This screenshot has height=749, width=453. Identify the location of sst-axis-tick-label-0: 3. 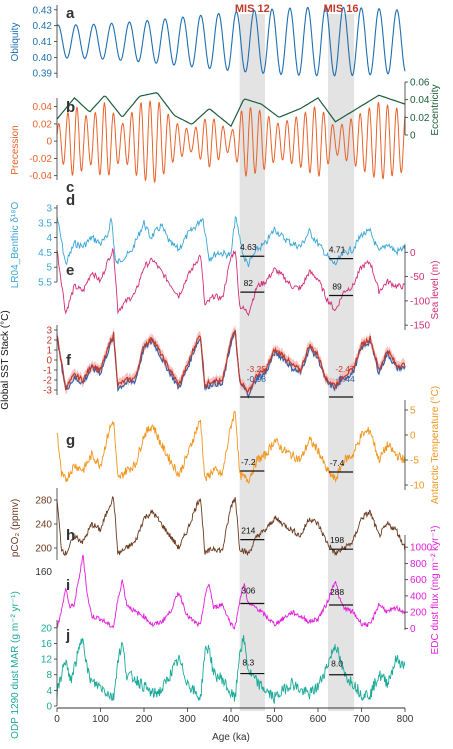
(49, 331).